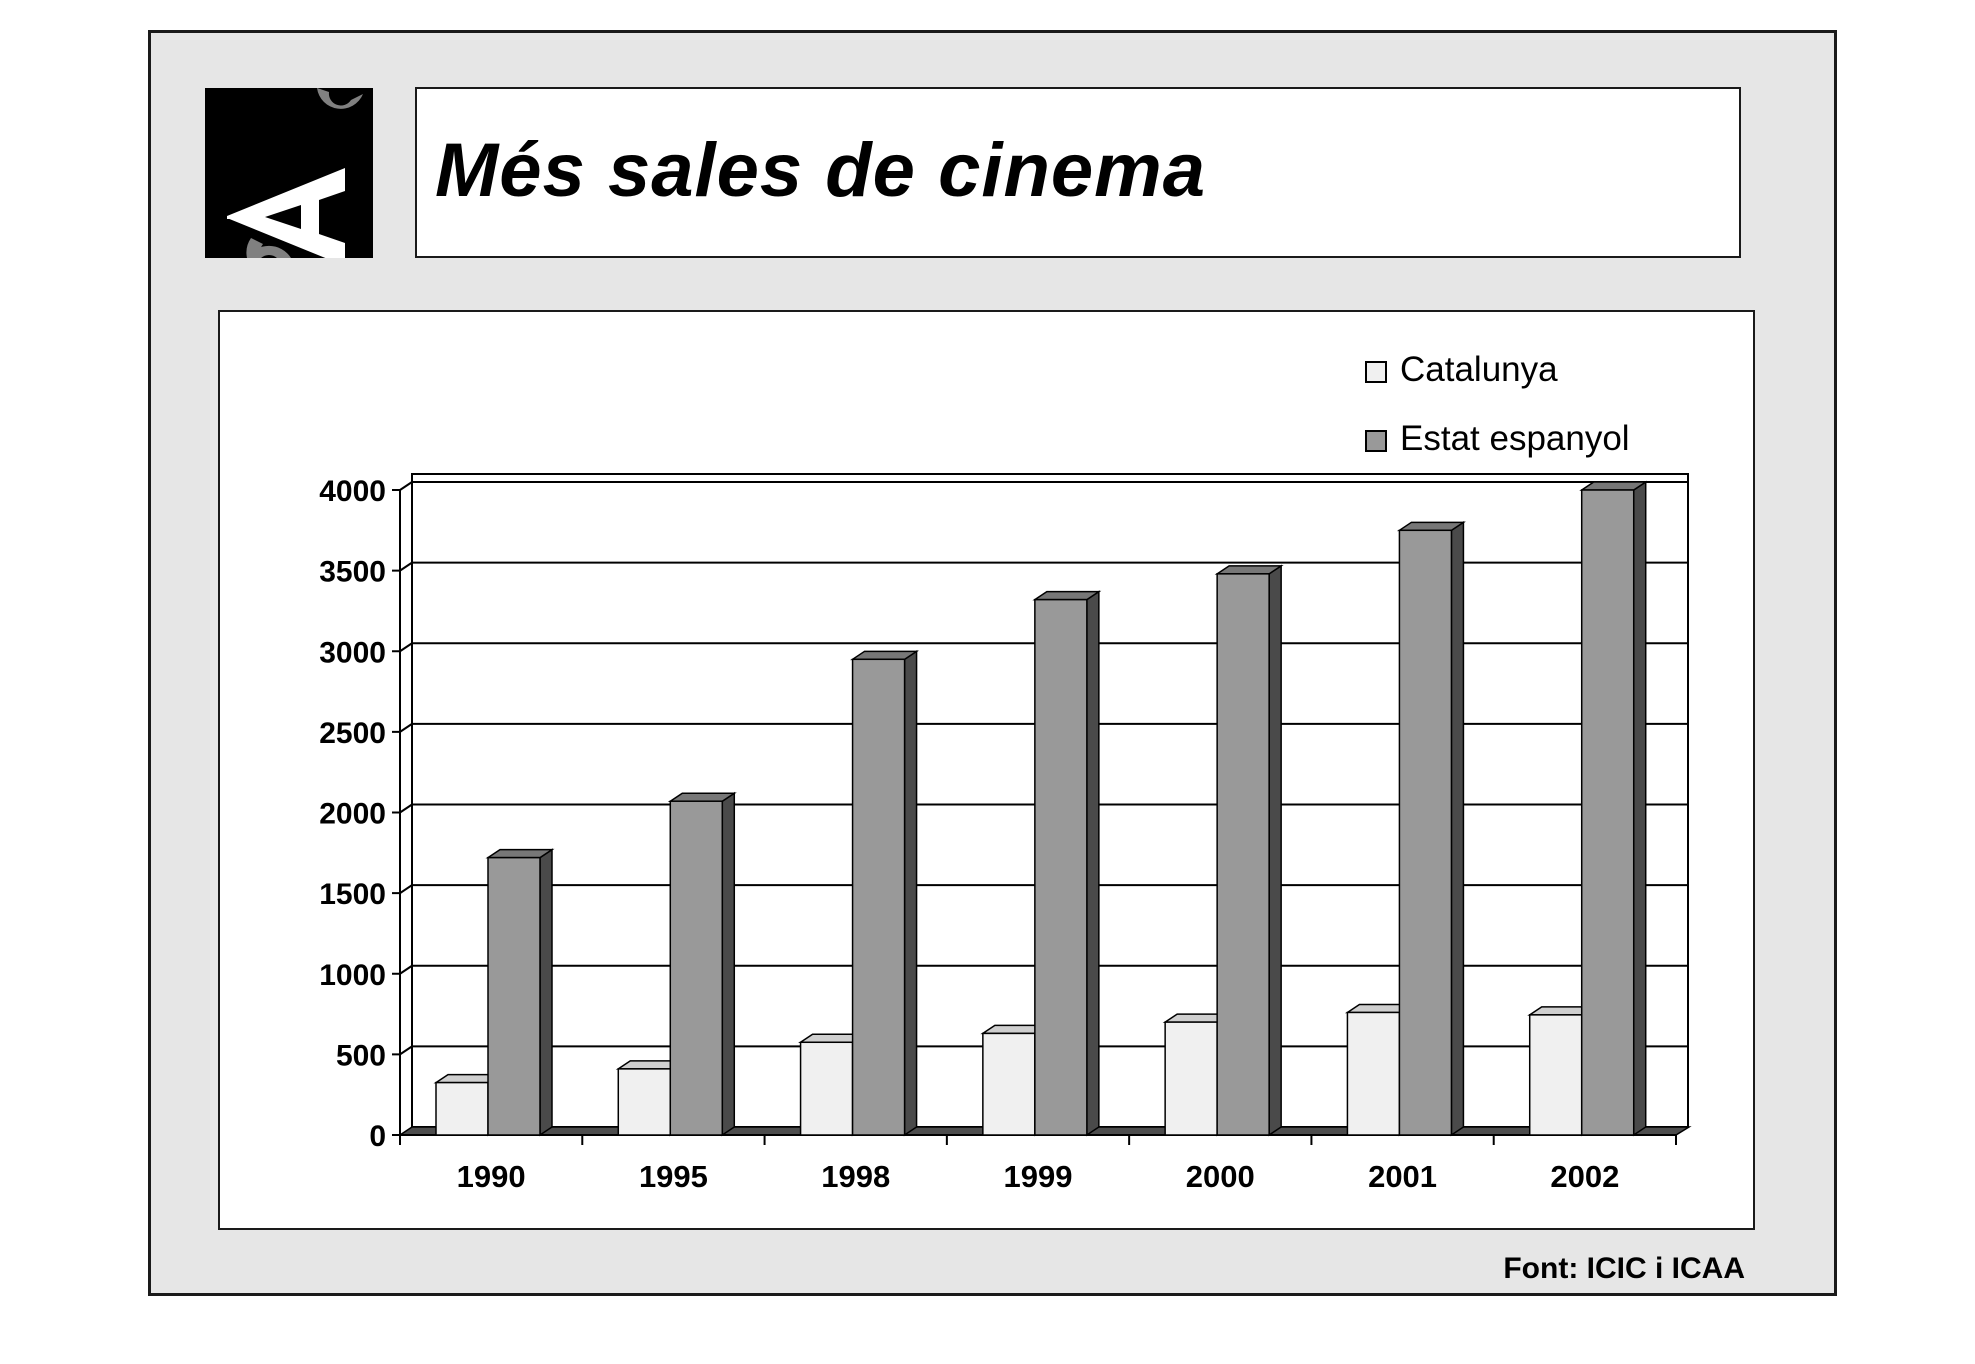 This screenshot has width=1975, height=1364. I want to click on source-note: Font: ICIC i ICAA, so click(1624, 1268).